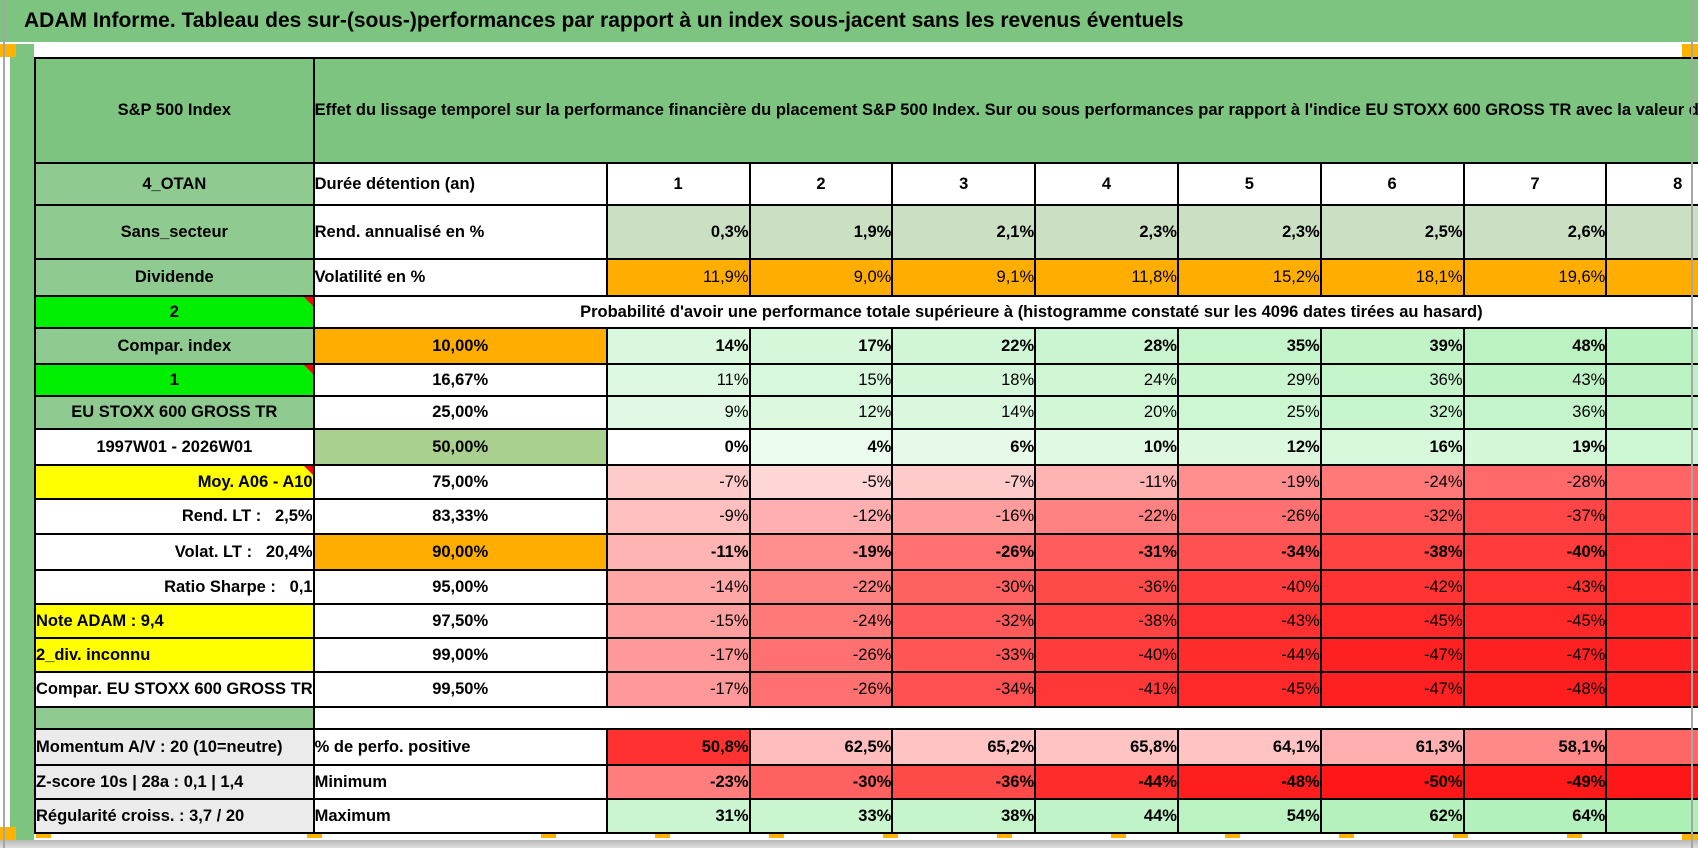  What do you see at coordinates (1249, 816) in the screenshot?
I see `data-cell: 54%` at bounding box center [1249, 816].